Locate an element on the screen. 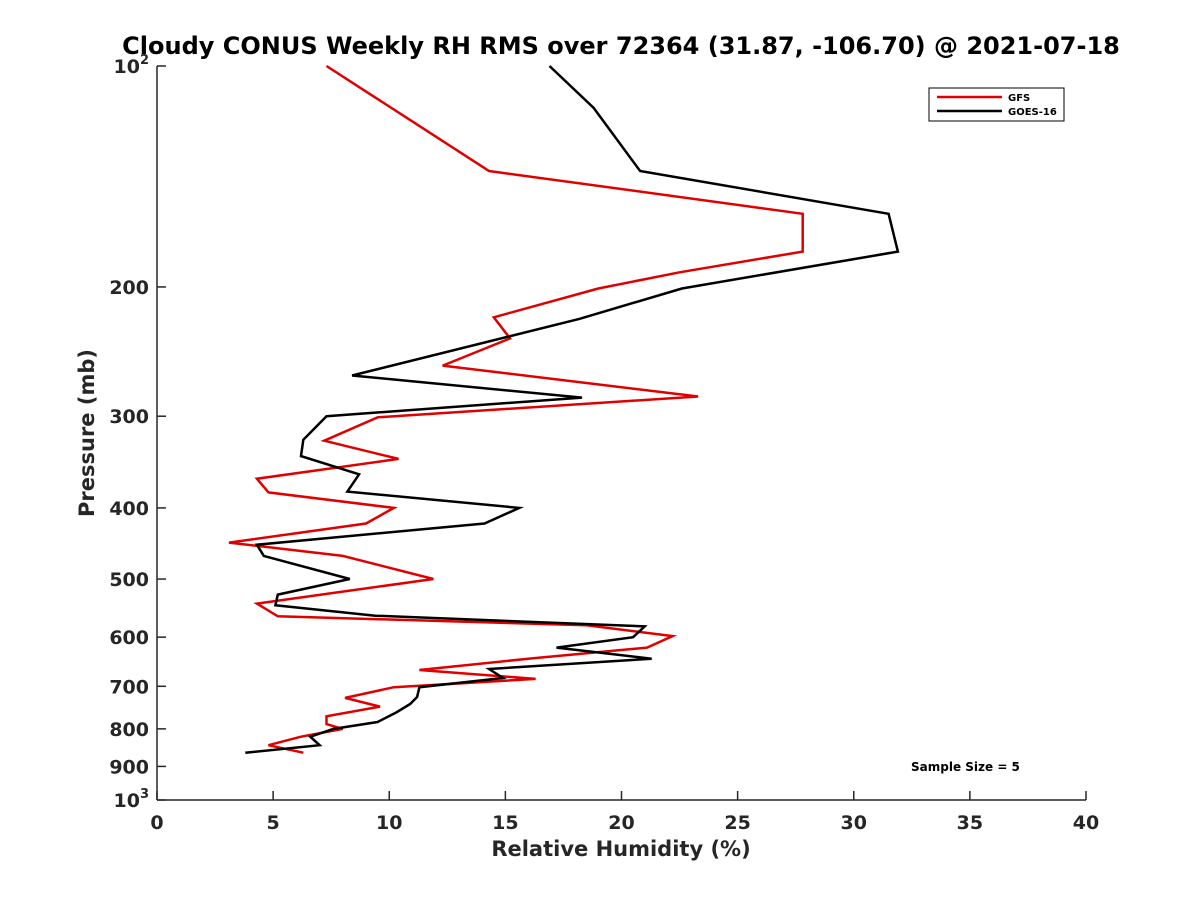 This screenshot has width=1200, height=900. x-tick-label: 20 is located at coordinates (621, 823).